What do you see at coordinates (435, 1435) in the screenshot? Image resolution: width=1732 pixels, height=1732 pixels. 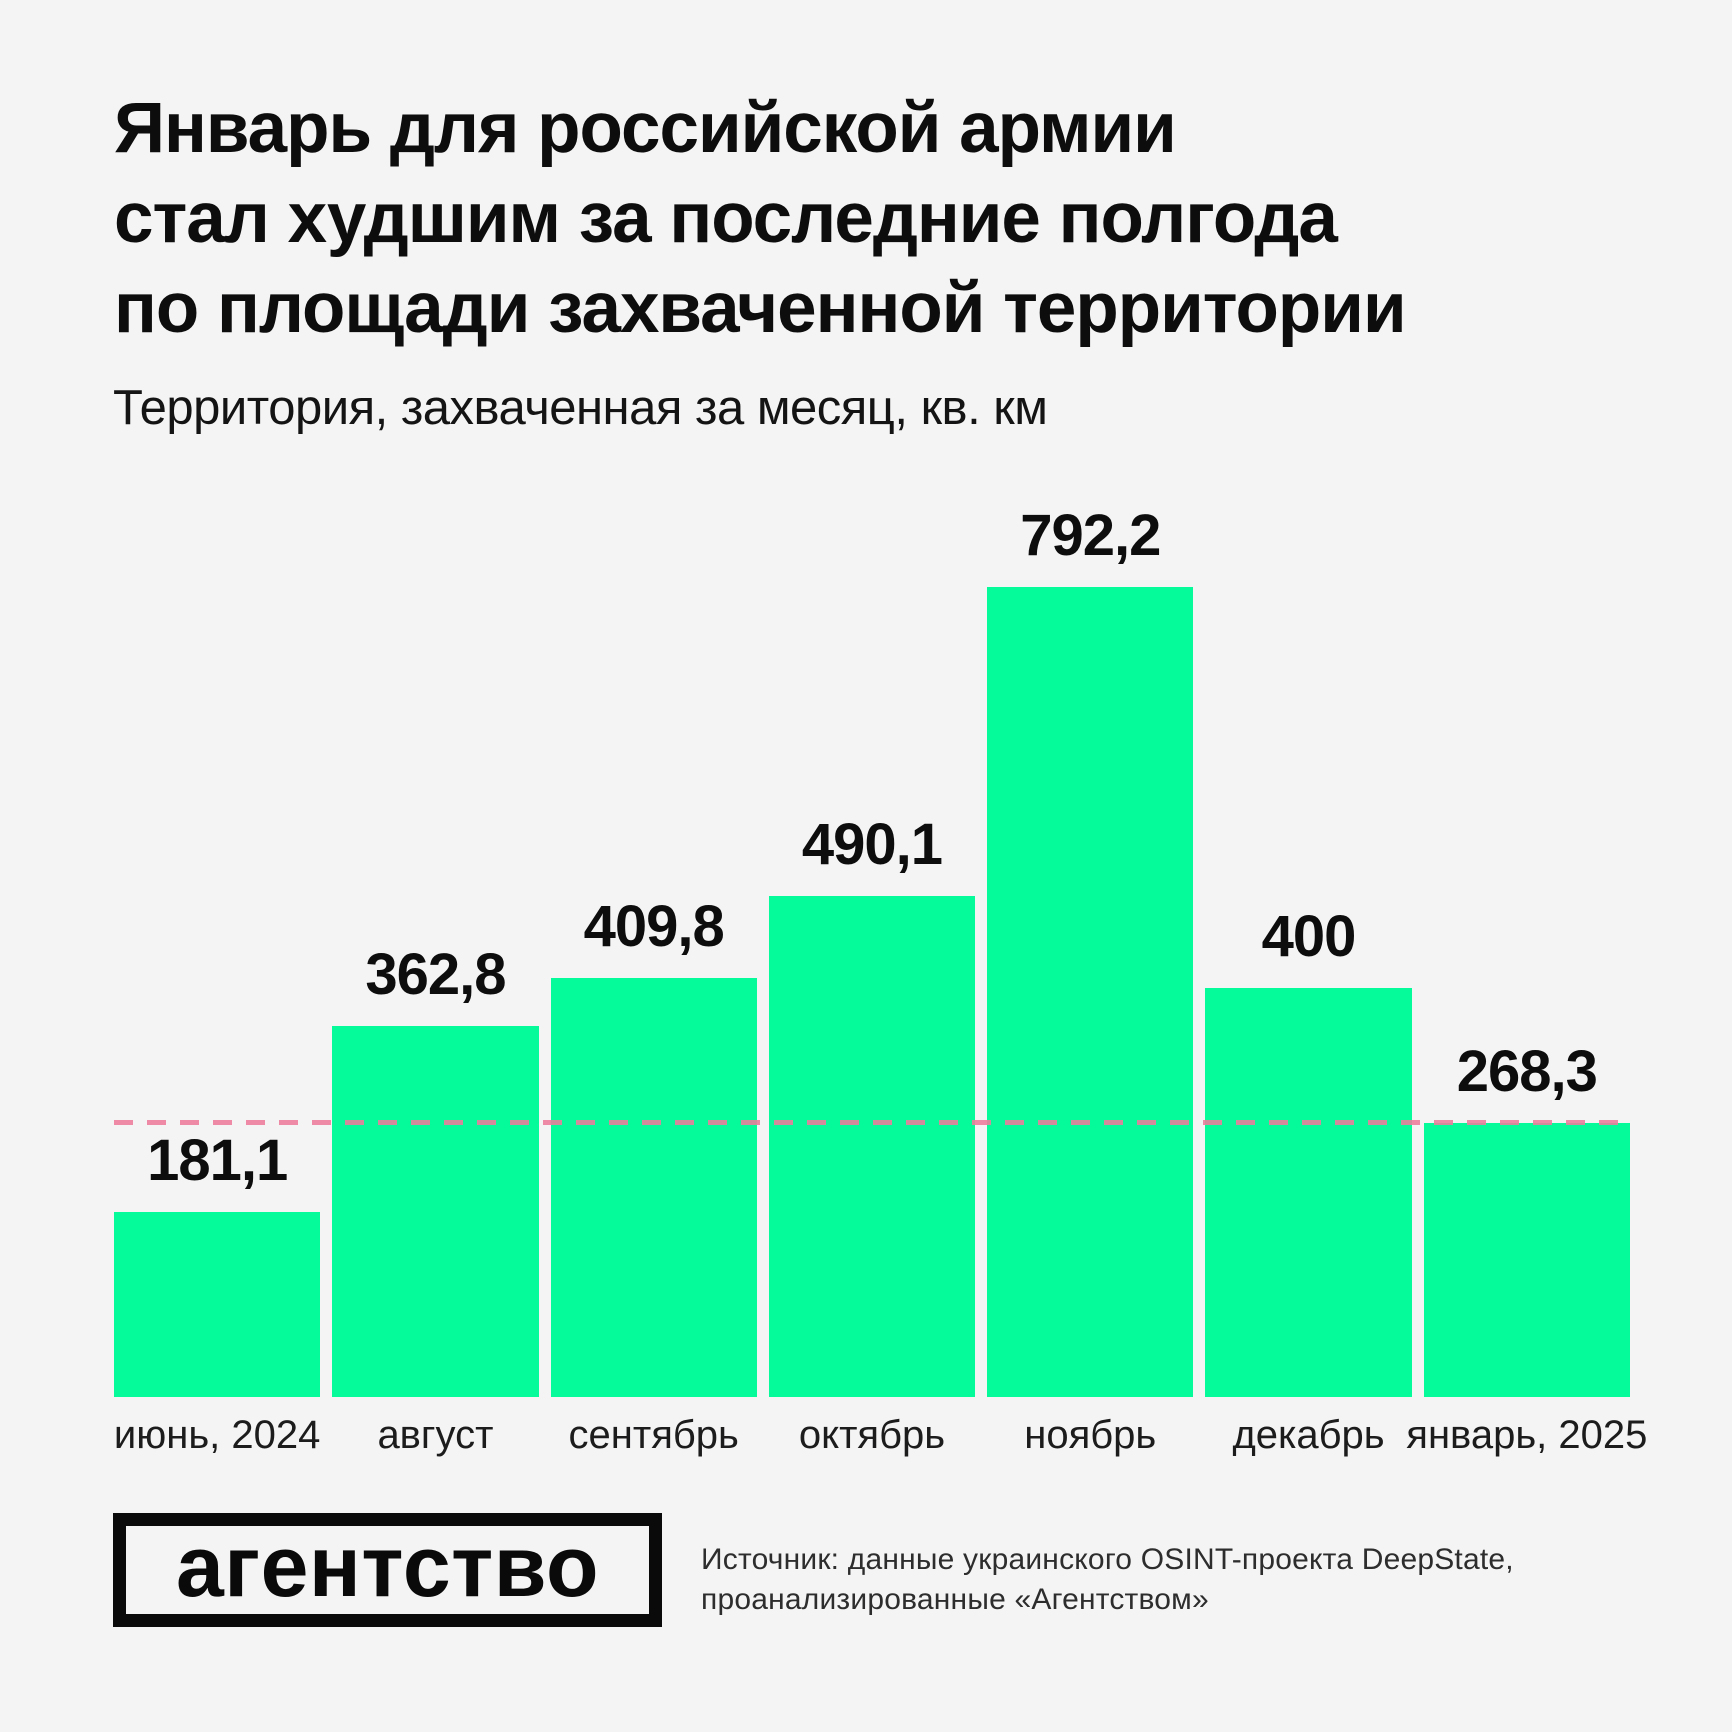 I see `x-axis-label: август` at bounding box center [435, 1435].